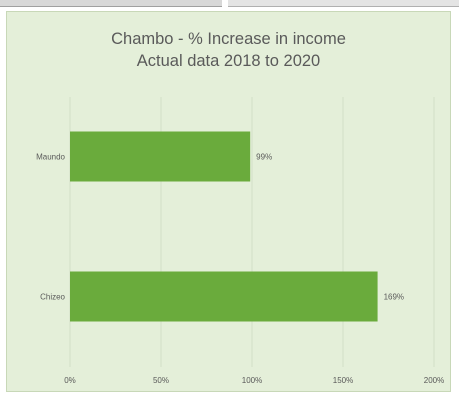 This screenshot has width=459, height=393. What do you see at coordinates (161, 380) in the screenshot?
I see `x-tick-label: 50%` at bounding box center [161, 380].